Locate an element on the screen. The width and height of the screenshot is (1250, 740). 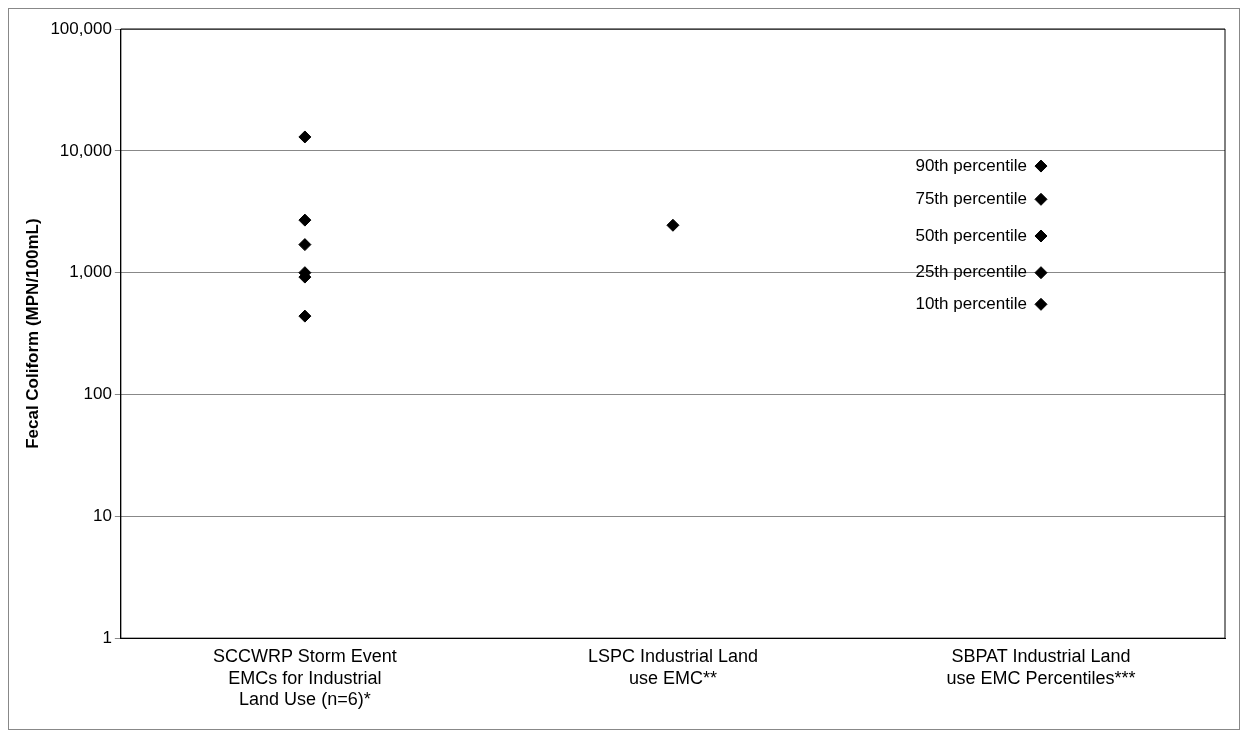
y-tick-label: 1 is located at coordinates (107, 637).